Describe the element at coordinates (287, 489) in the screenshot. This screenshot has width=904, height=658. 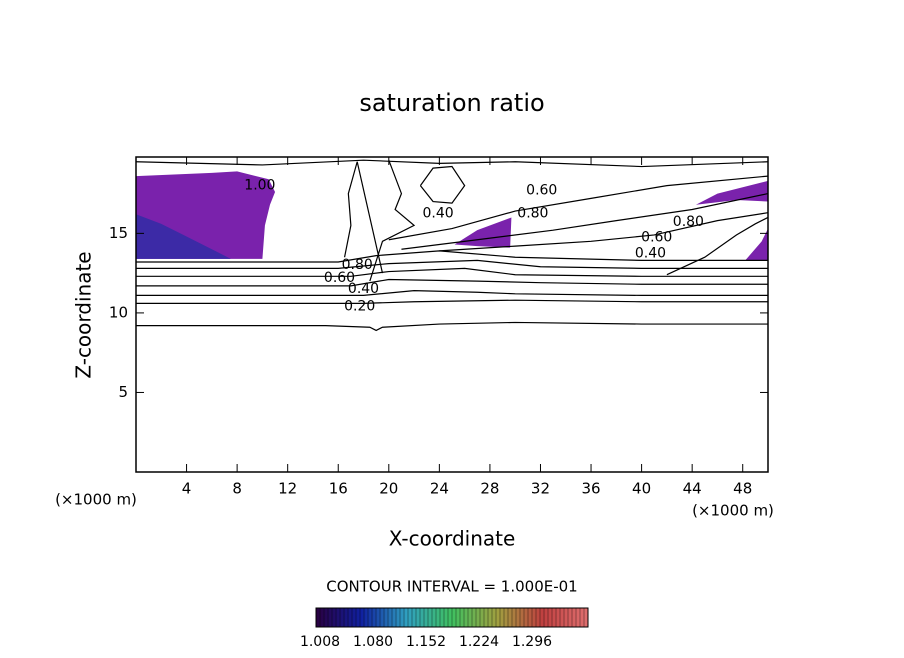
I see `x-tick-label: 12` at that location.